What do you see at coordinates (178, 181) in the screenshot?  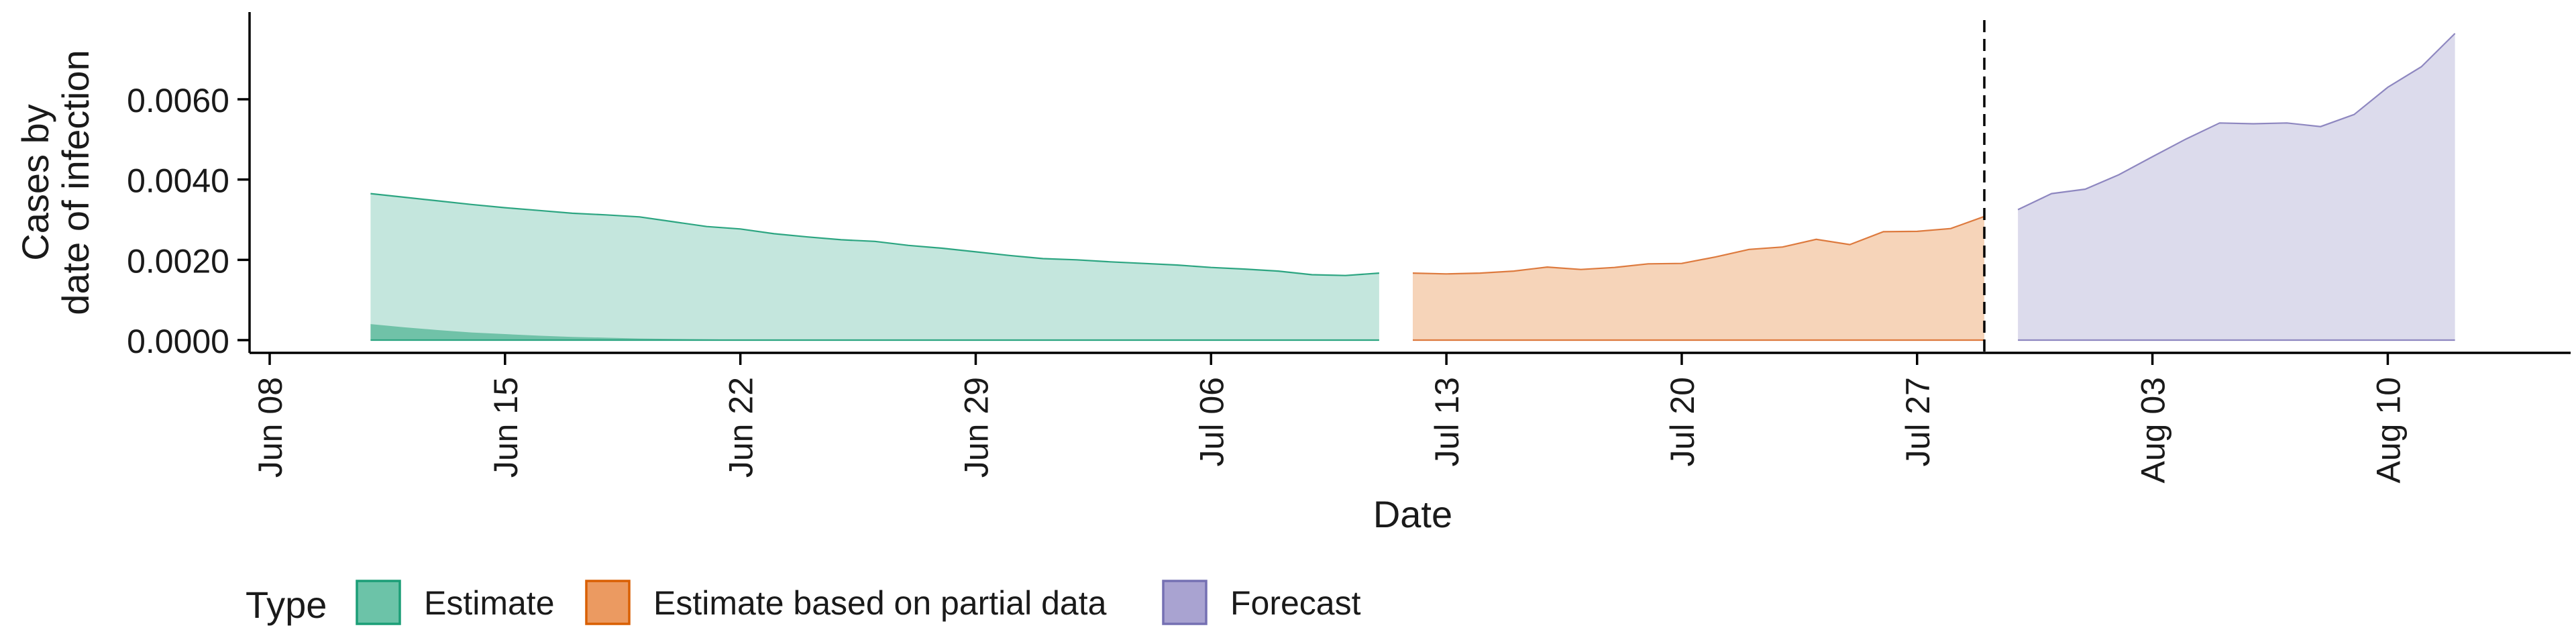 I see `y-tick-label: 0.0040` at bounding box center [178, 181].